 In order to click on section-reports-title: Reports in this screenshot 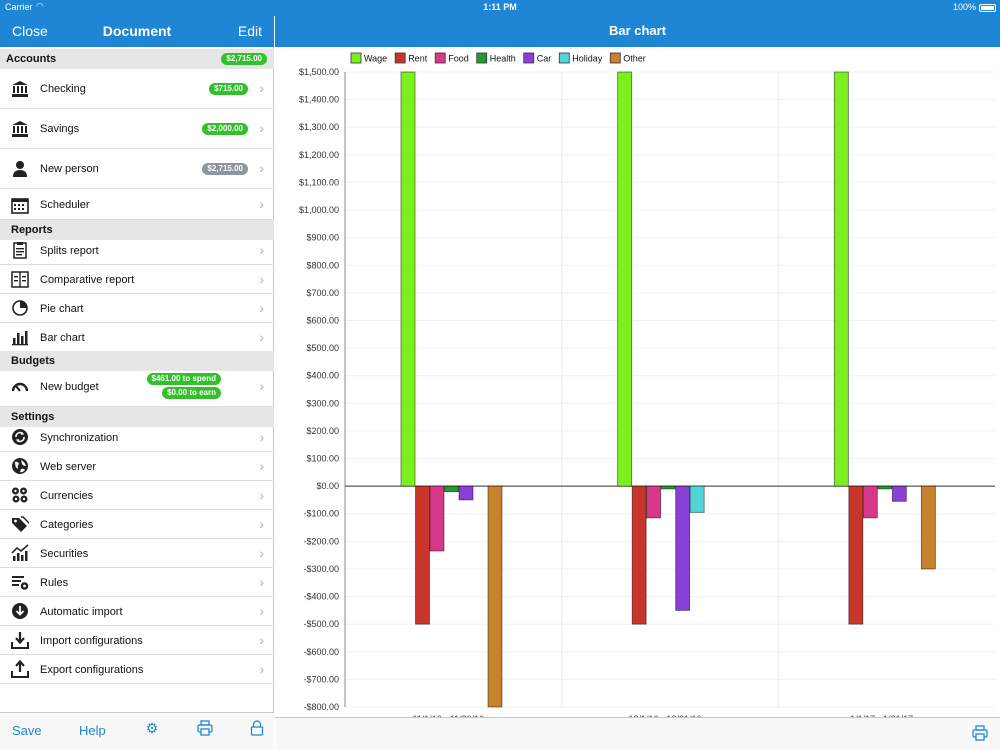, I will do `click(32, 230)`.